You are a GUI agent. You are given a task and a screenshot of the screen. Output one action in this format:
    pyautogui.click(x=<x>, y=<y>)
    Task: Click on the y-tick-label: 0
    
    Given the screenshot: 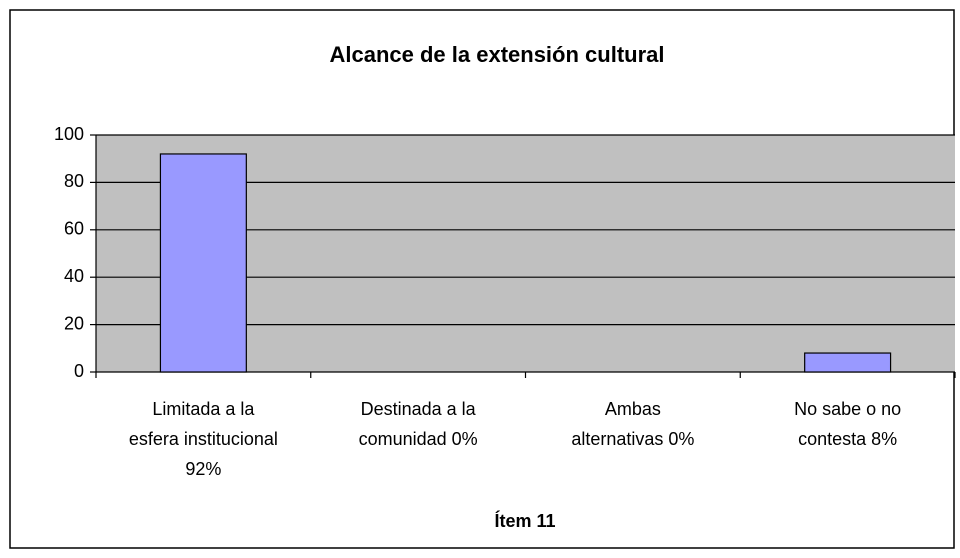 What is the action you would take?
    pyautogui.click(x=79, y=371)
    